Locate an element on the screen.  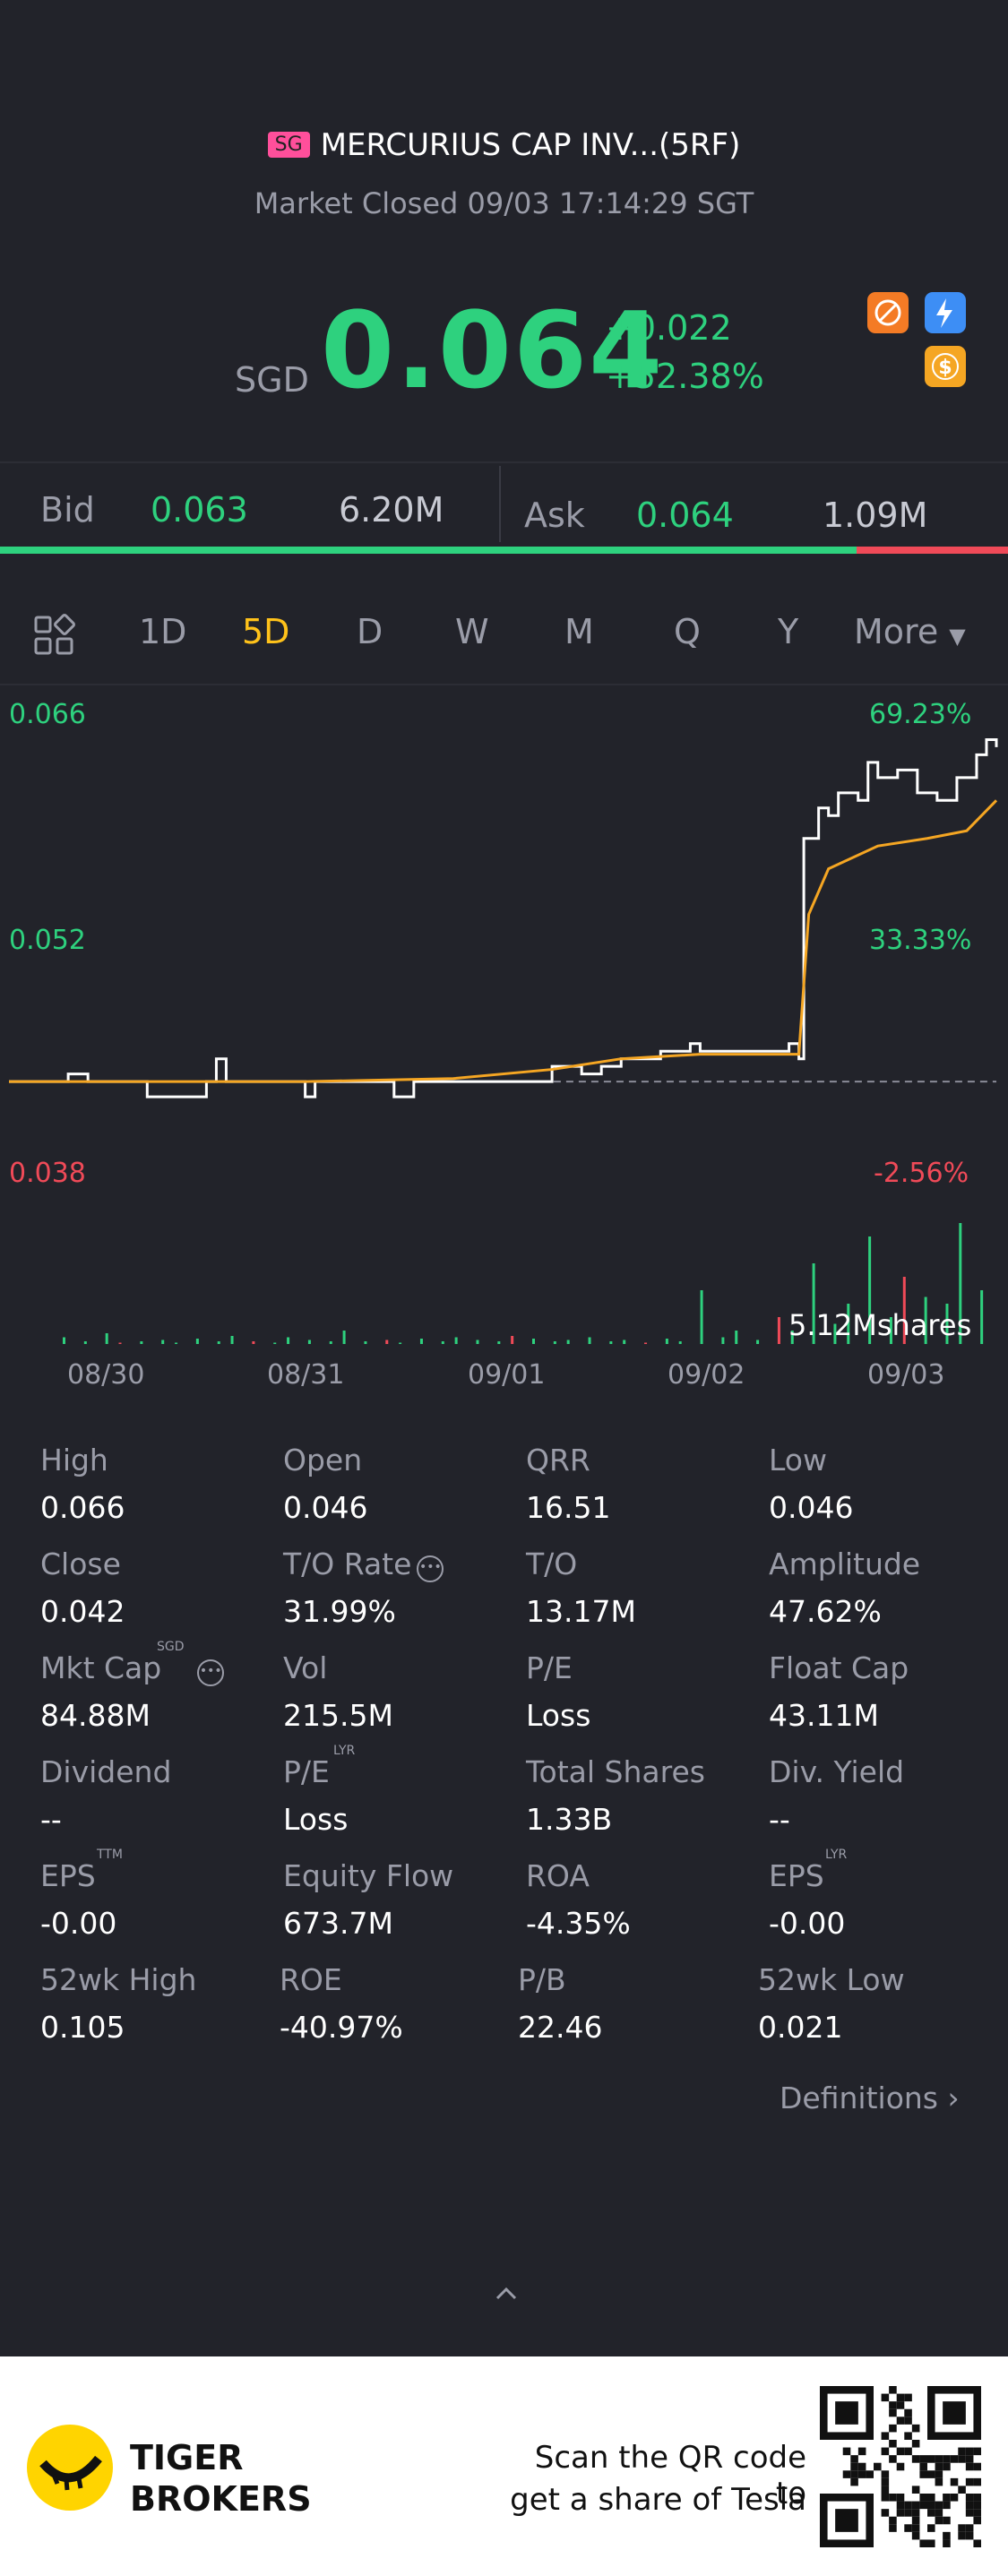
stat-label-roa: ROA is located at coordinates (558, 1875).